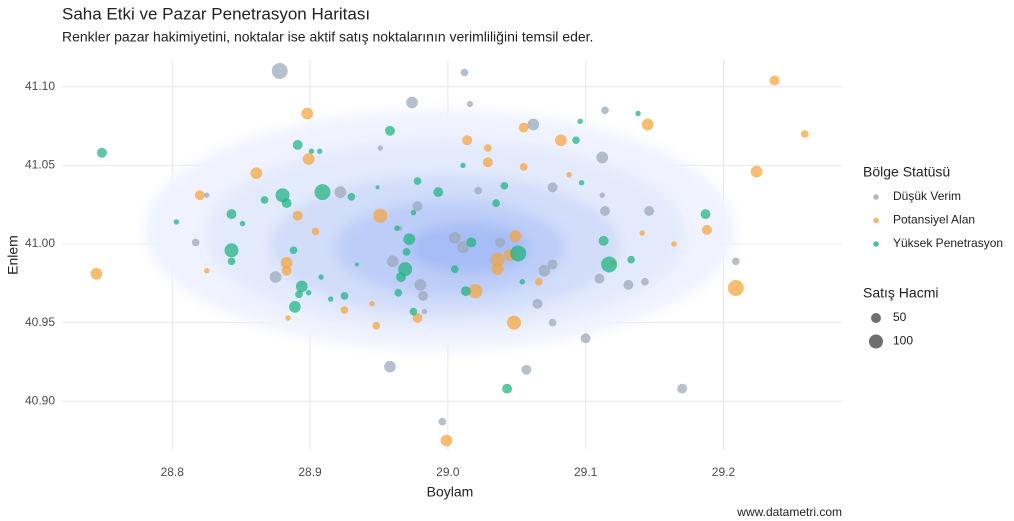  Describe the element at coordinates (906, 172) in the screenshot. I see `legend-title: Bölge Statüsü` at that location.